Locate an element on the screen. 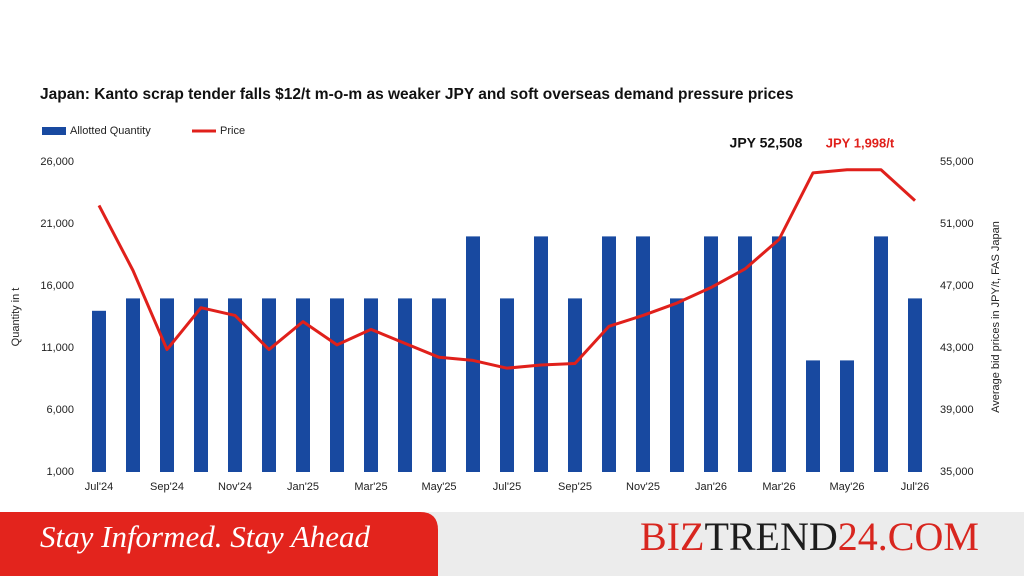  y2-tick-label: 43,000 is located at coordinates (957, 348).